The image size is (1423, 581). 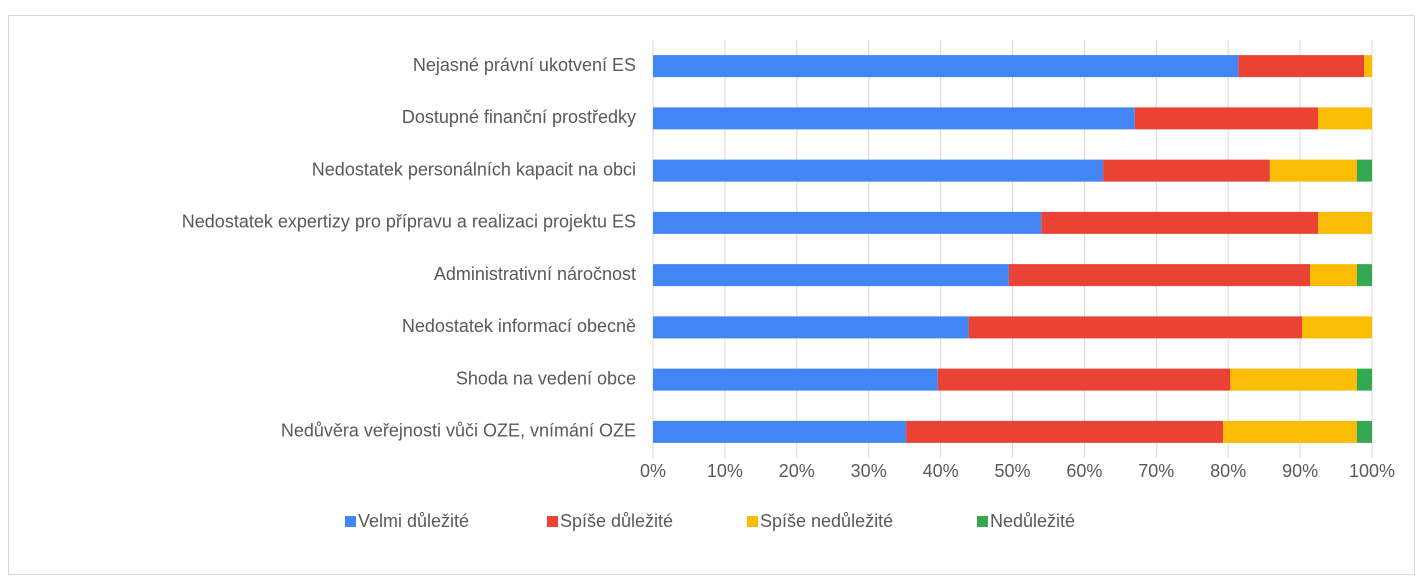 I want to click on y-tick-label: Nejasné právní ukotvení ES, so click(x=524, y=65).